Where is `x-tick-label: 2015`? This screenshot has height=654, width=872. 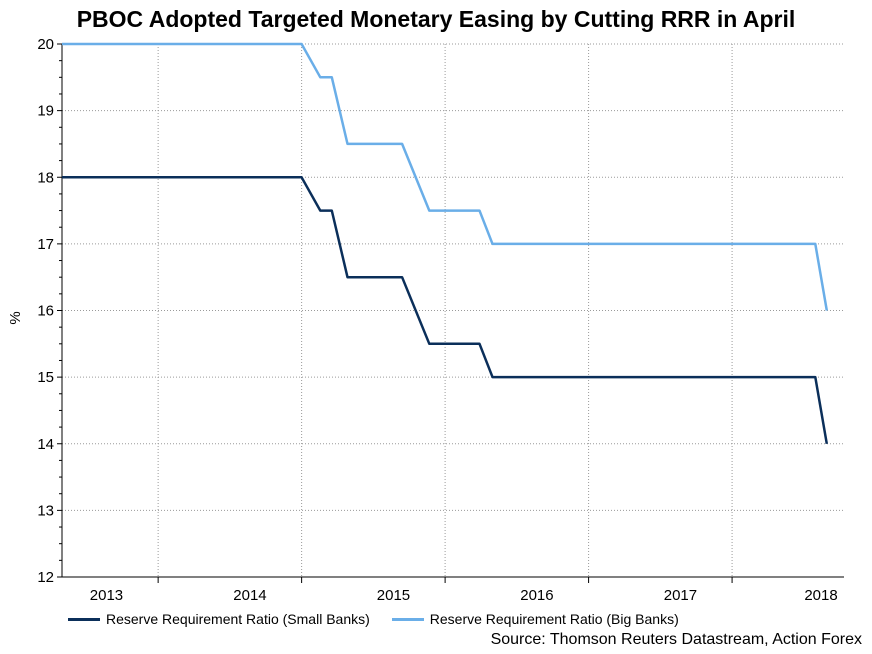 x-tick-label: 2015 is located at coordinates (393, 595).